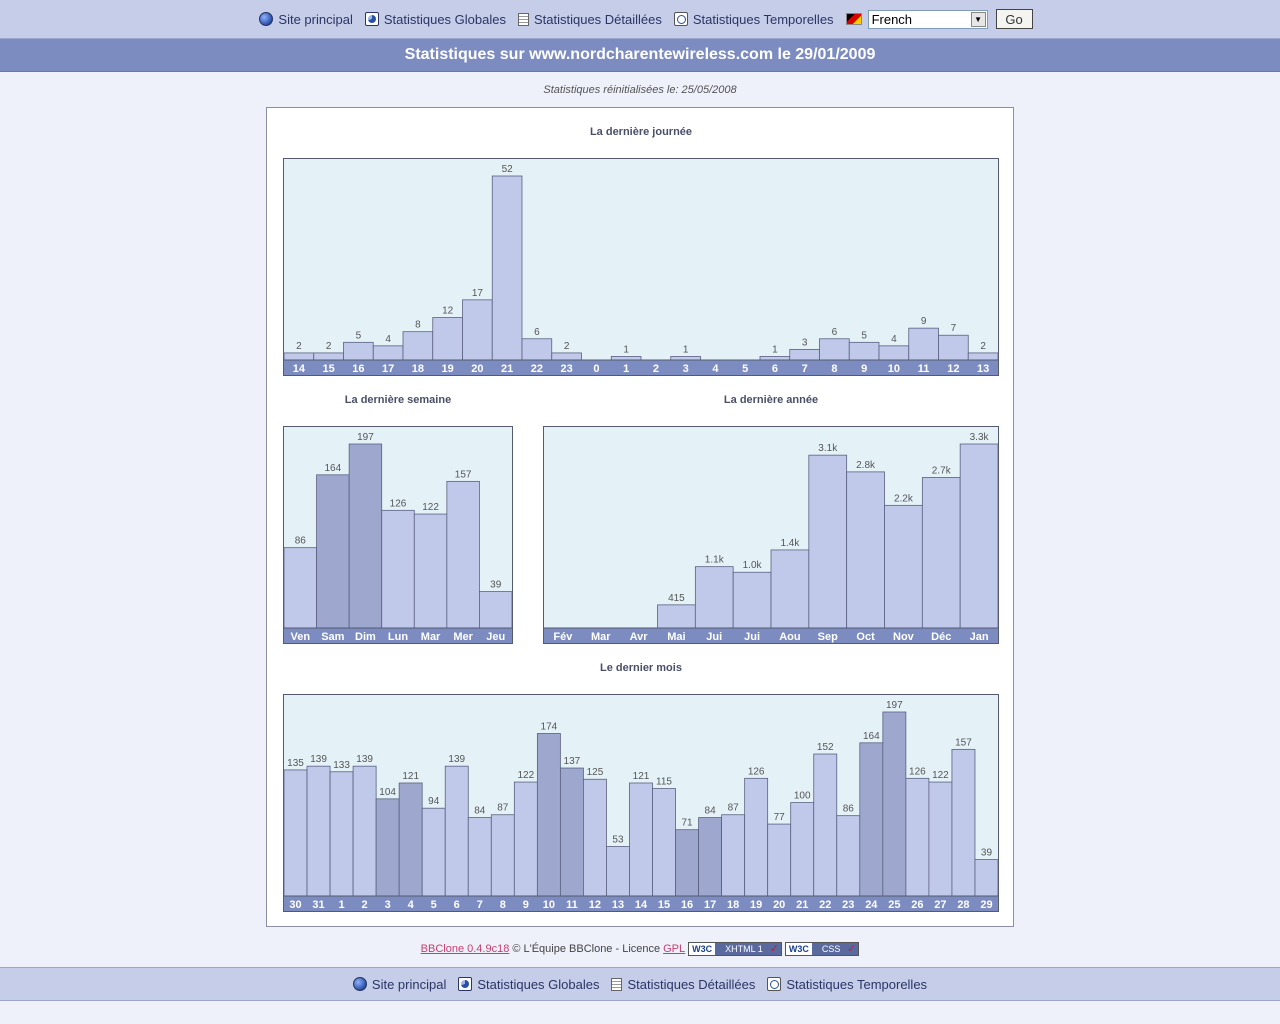  Describe the element at coordinates (828, 448) in the screenshot. I see `bar-value-label: 3.1k` at that location.